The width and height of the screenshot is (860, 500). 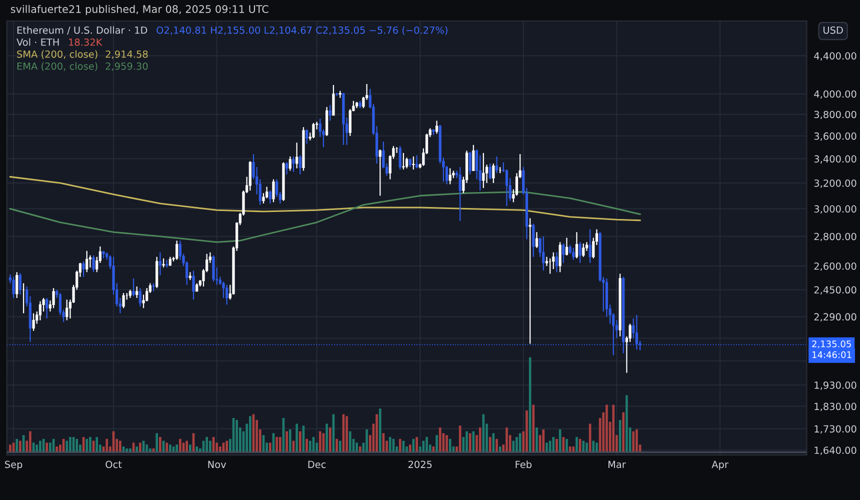 I want to click on x-tick-label: Apr, so click(x=720, y=465).